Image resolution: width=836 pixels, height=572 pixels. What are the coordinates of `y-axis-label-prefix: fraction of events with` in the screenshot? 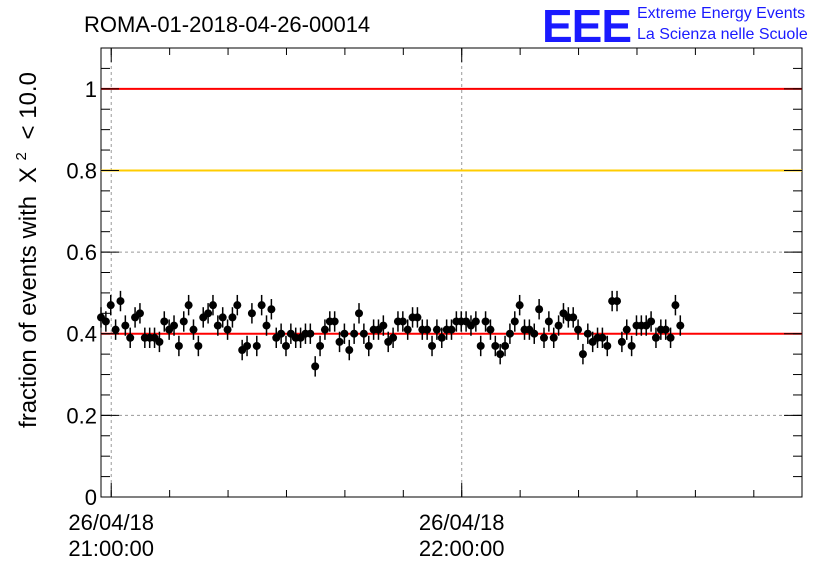 It's located at (28, 312).